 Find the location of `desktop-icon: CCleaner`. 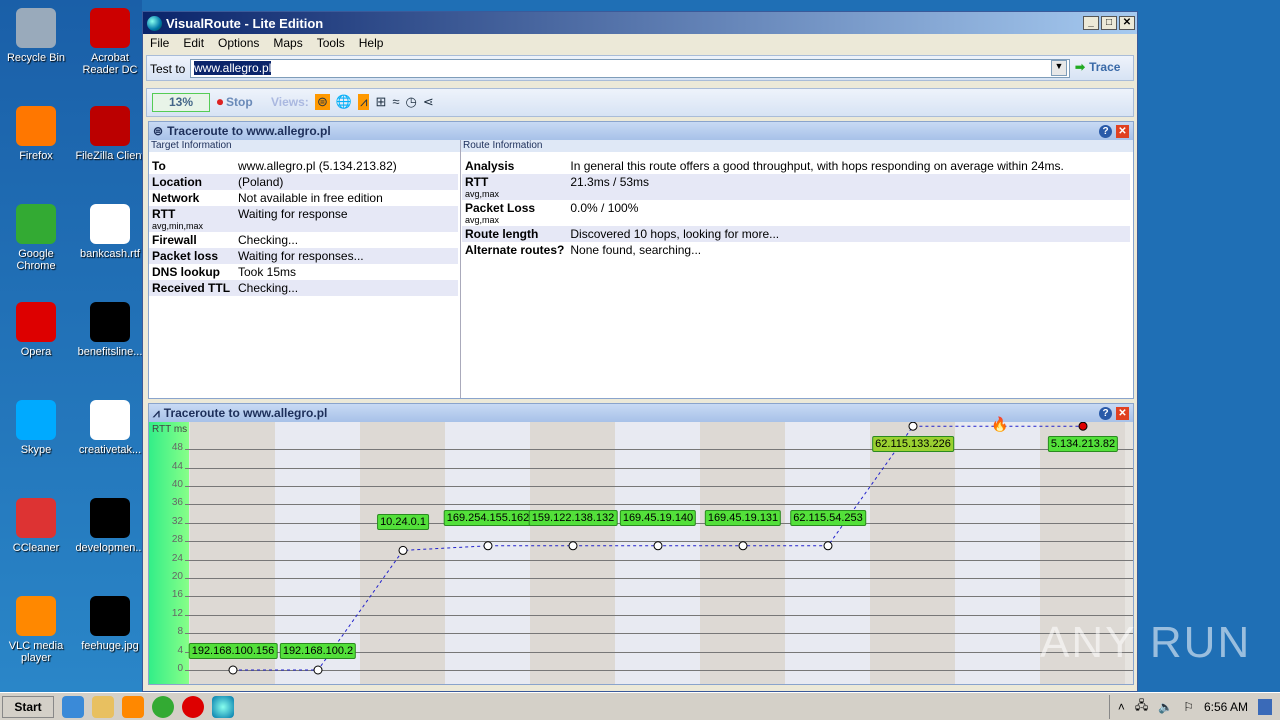

desktop-icon: CCleaner is located at coordinates (36, 526).